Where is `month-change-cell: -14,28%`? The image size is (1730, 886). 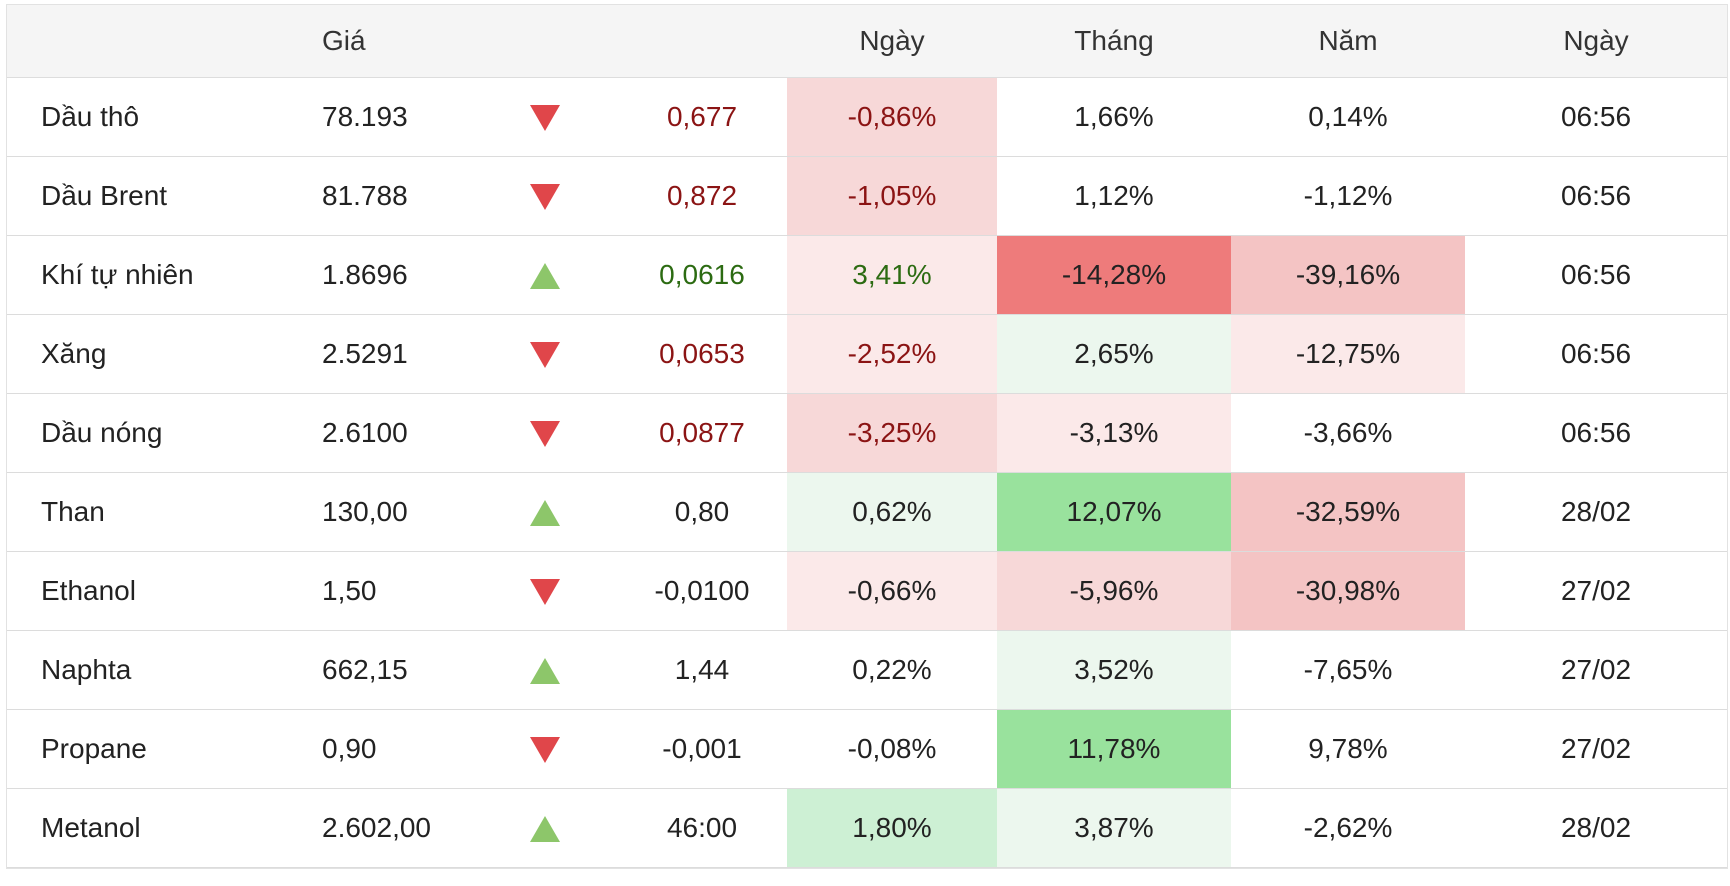
month-change-cell: -14,28% is located at coordinates (1114, 275).